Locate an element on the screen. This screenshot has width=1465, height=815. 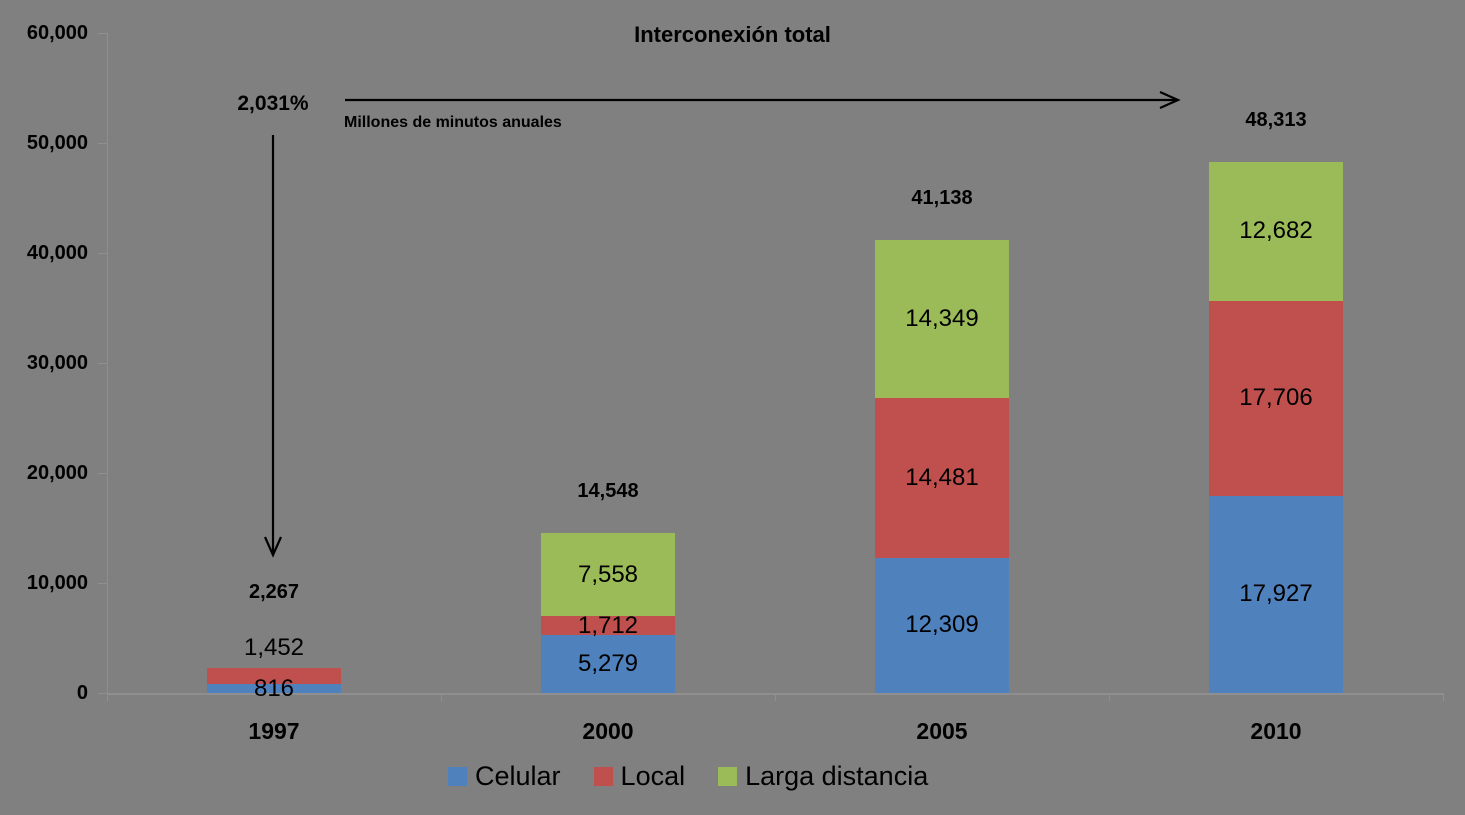
y-axis-label-10000: 10,000 is located at coordinates (57, 583).